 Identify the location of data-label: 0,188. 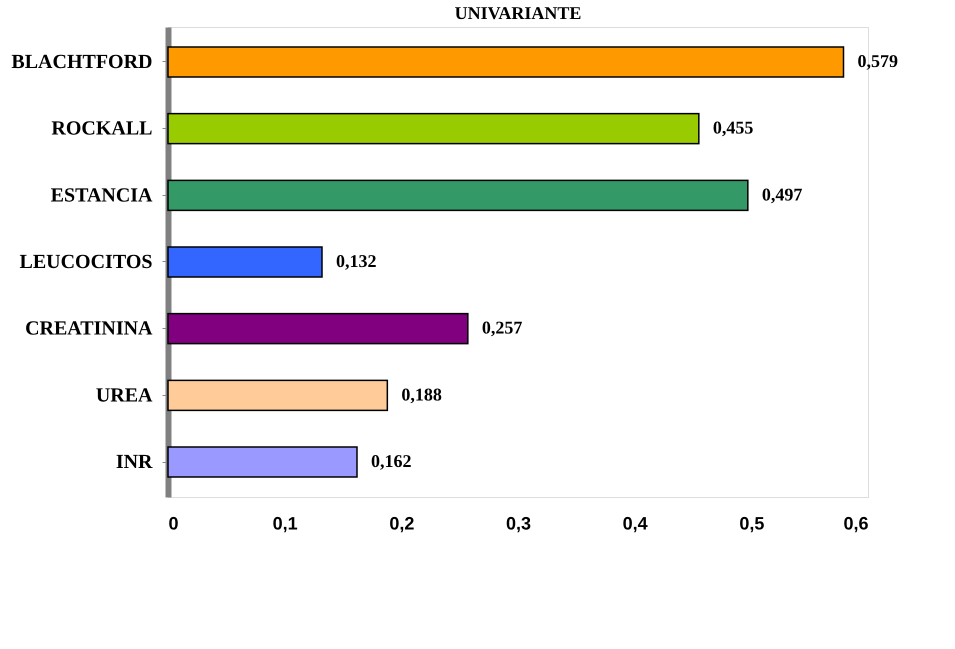
(421, 394).